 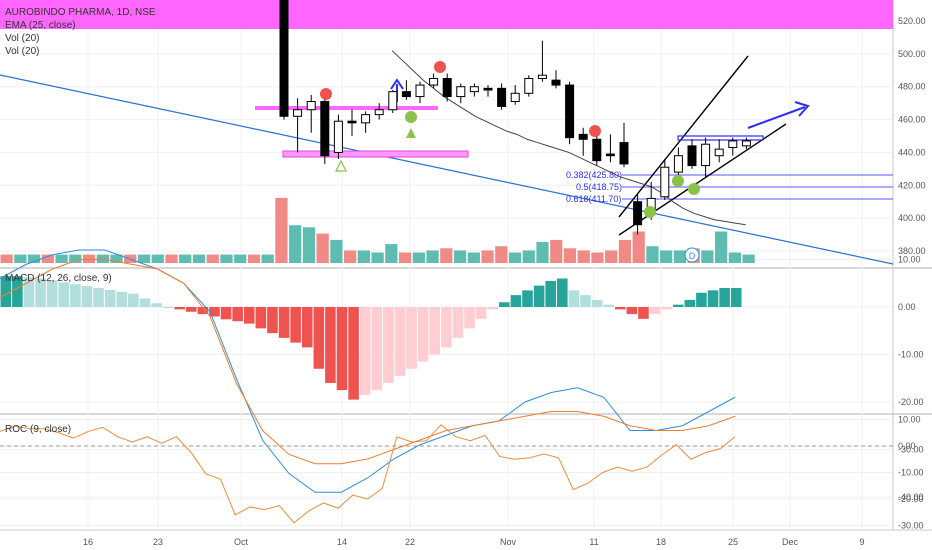 What do you see at coordinates (912, 218) in the screenshot?
I see `price-tick-label: 400.00` at bounding box center [912, 218].